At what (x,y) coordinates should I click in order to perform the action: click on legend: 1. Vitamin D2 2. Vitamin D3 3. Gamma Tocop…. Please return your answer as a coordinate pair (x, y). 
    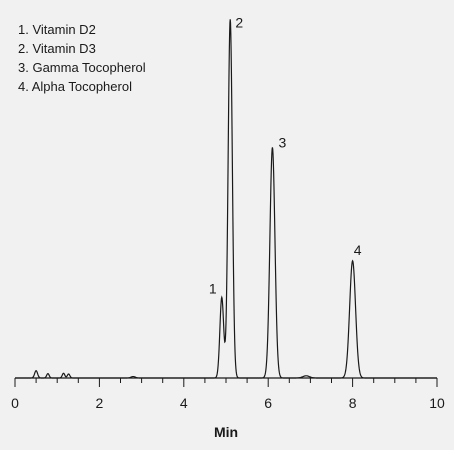
    Looking at the image, I should click on (82, 58).